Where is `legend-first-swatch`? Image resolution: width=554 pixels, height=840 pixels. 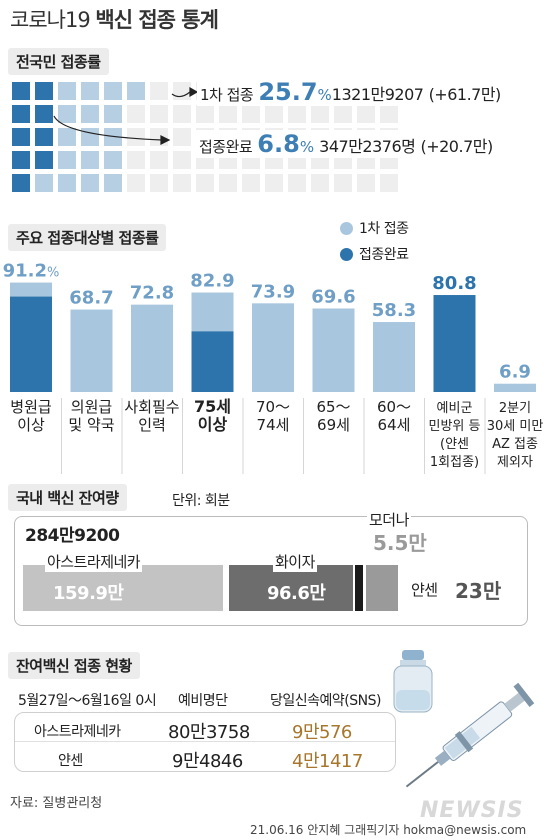
legend-first-swatch is located at coordinates (346, 228).